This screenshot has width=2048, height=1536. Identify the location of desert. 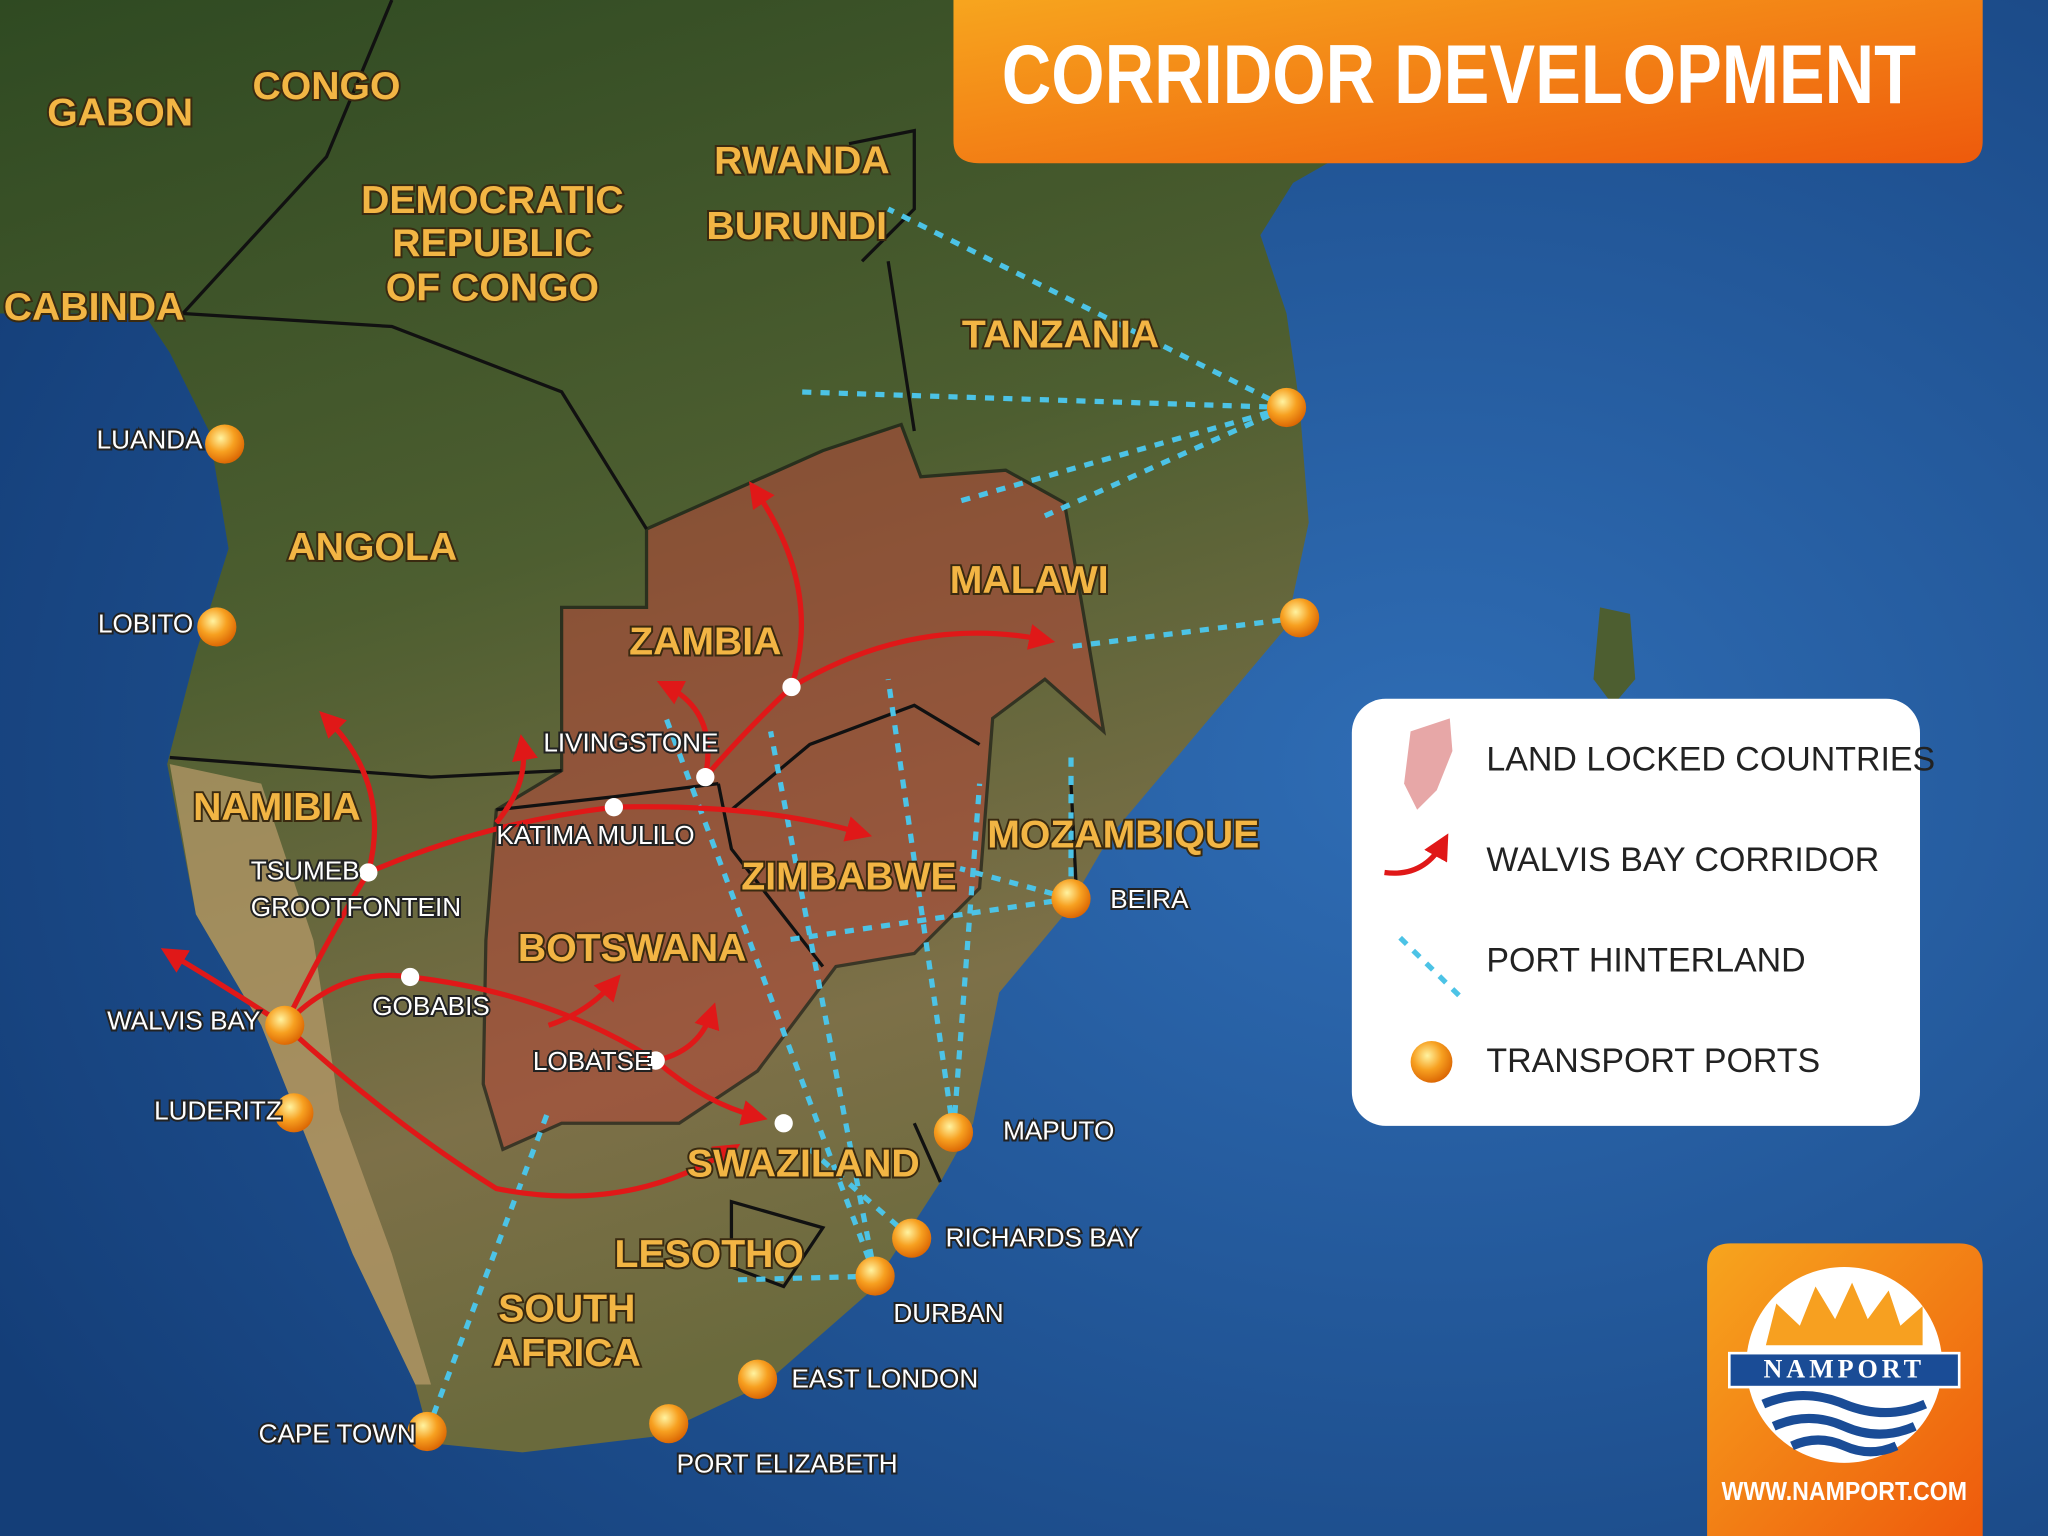
(300, 1074).